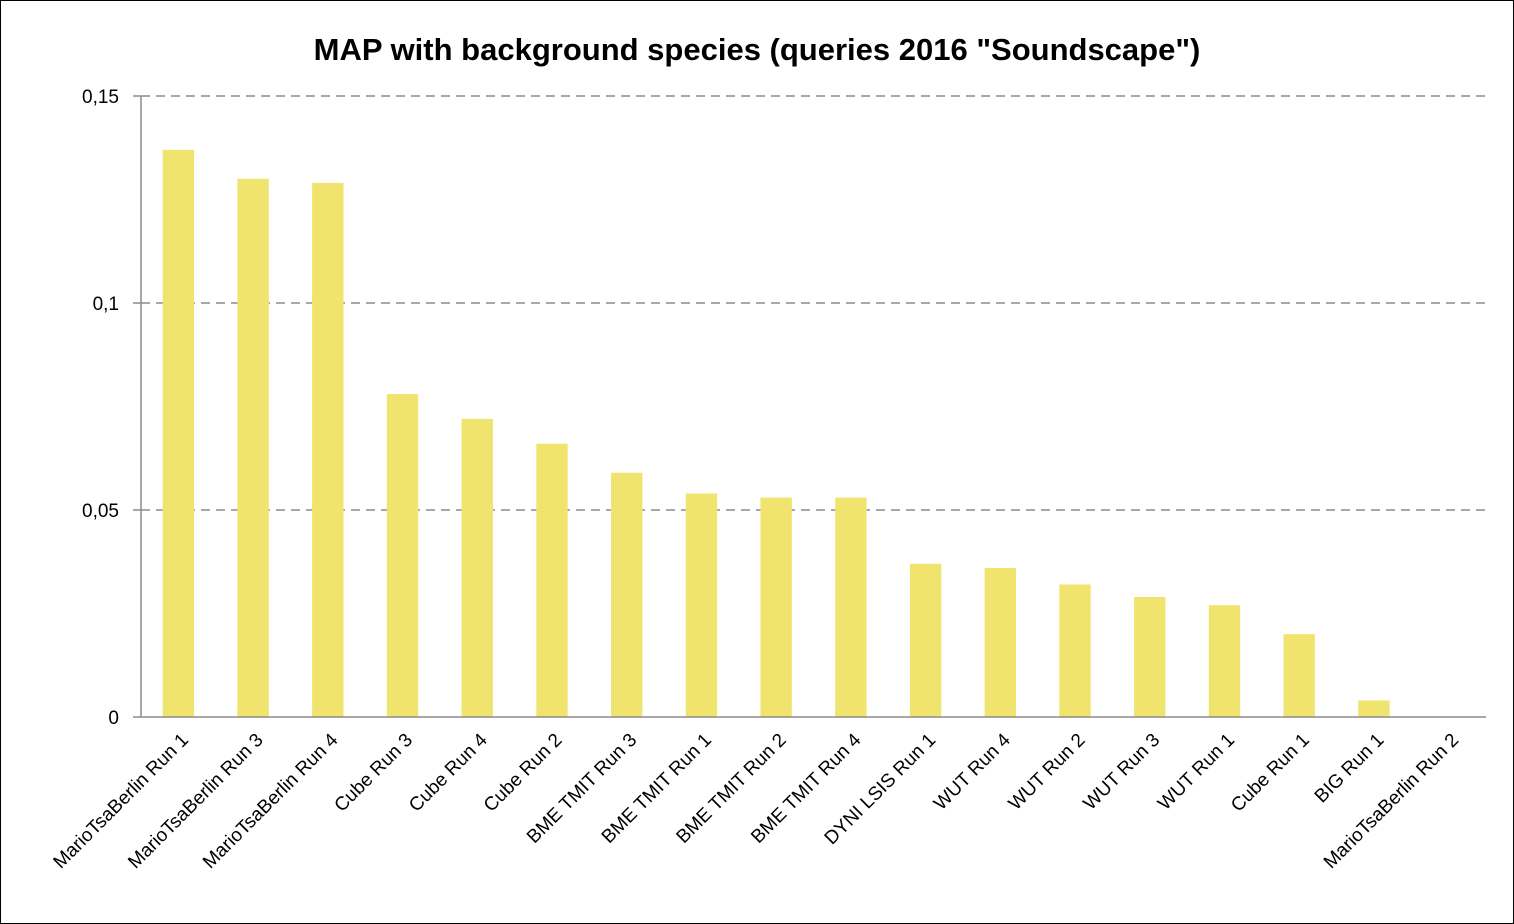 The width and height of the screenshot is (1514, 924). Describe the element at coordinates (448, 772) in the screenshot. I see `x-tick-label: Cube Run 4` at that location.